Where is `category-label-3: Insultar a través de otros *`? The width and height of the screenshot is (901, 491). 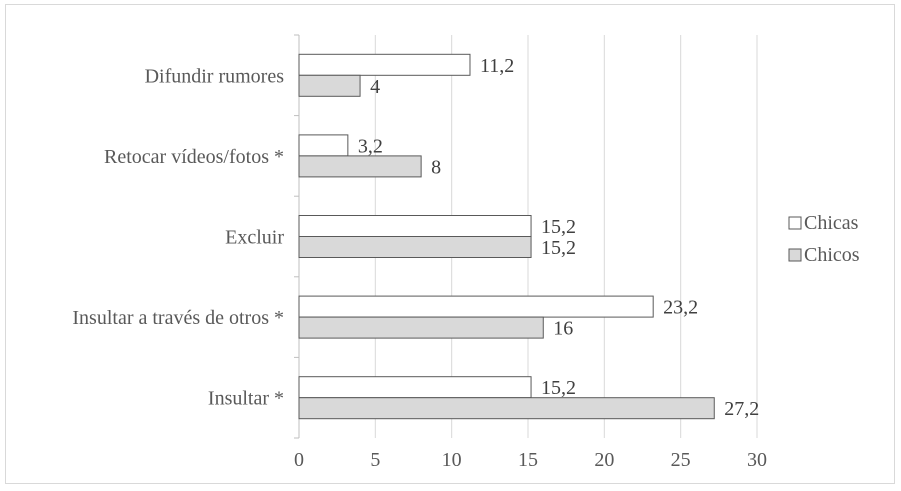
category-label-3: Insultar a través de otros * is located at coordinates (178, 318).